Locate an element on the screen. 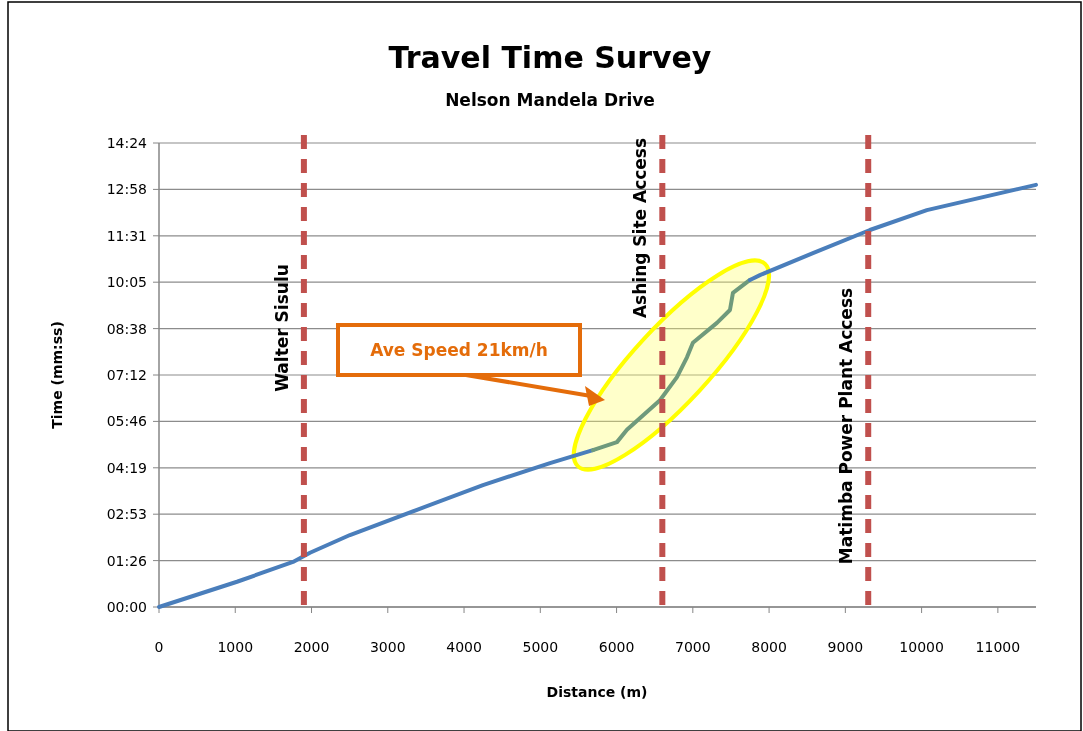 The image size is (1083, 731). x-tick-label: 1000 is located at coordinates (235, 647).